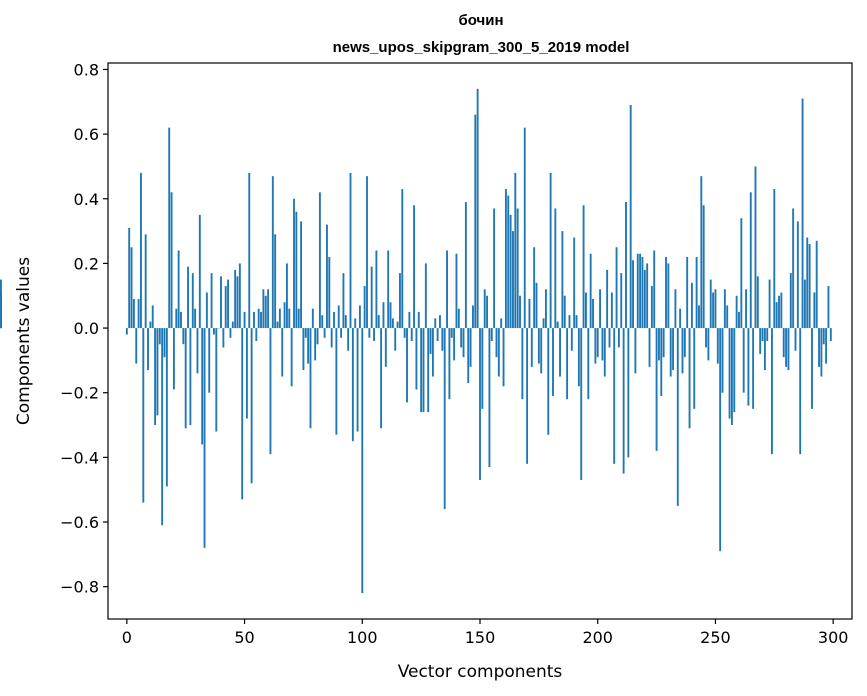 This screenshot has width=867, height=696. Describe the element at coordinates (715, 637) in the screenshot. I see `x-tick-label: 250` at that location.